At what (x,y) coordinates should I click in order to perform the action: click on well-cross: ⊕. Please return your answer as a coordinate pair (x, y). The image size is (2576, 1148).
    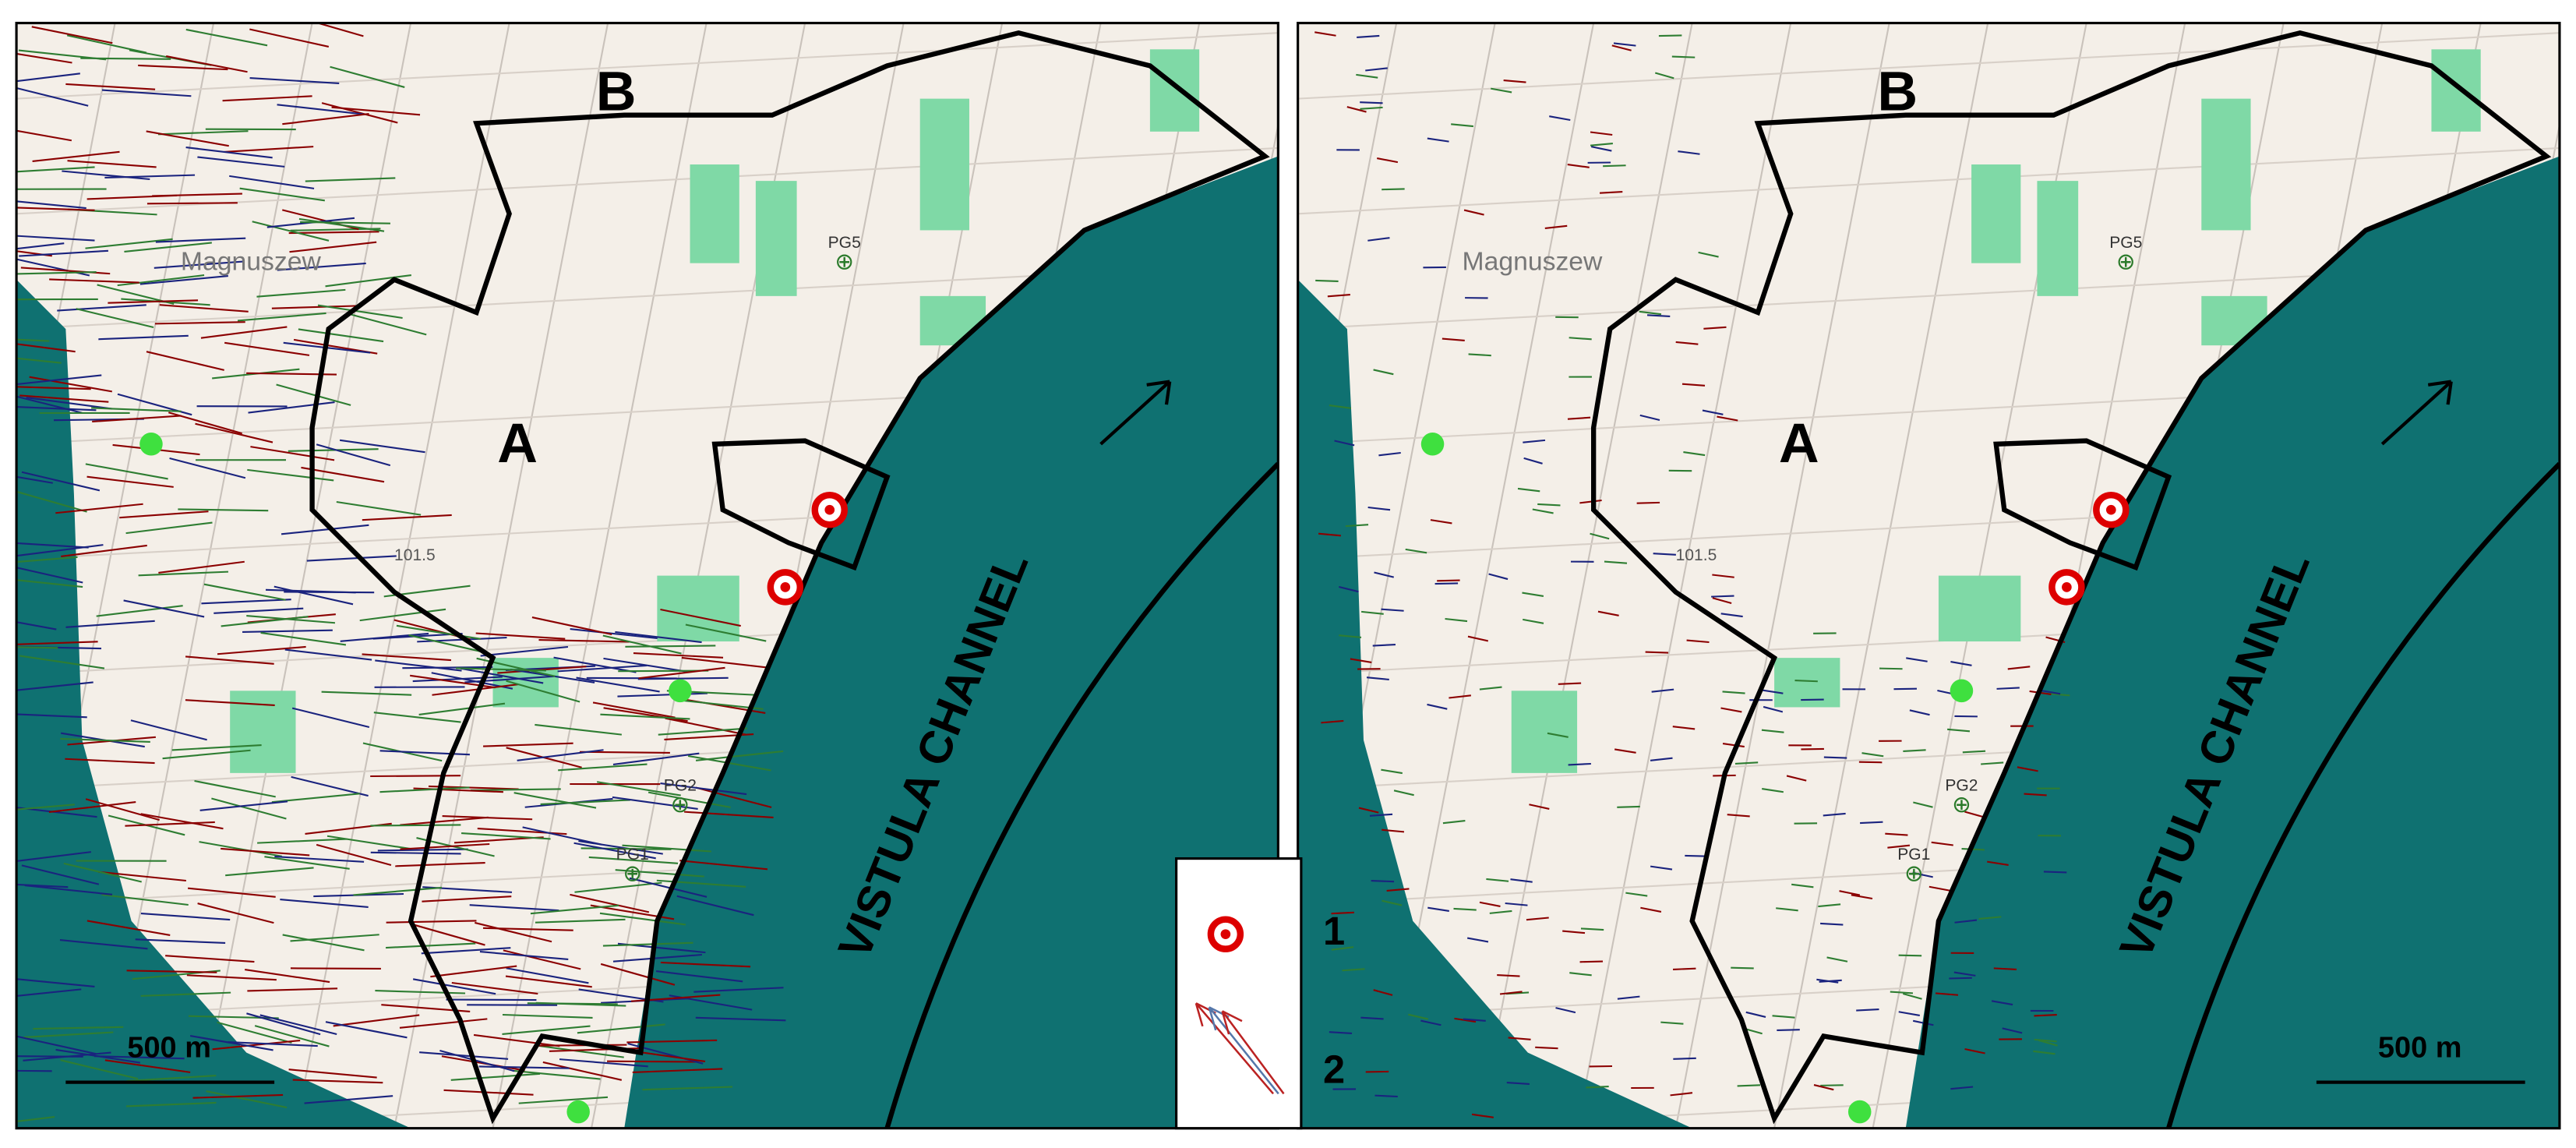
    Looking at the image, I should click on (632, 873).